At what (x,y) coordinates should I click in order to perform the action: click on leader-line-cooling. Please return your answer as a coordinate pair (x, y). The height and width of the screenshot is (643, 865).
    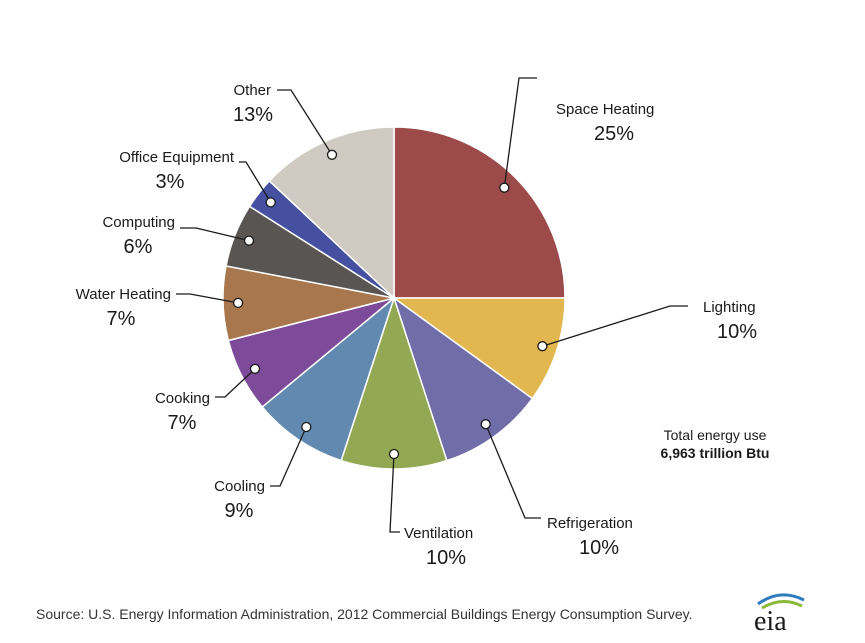
    Looking at the image, I should click on (288, 456).